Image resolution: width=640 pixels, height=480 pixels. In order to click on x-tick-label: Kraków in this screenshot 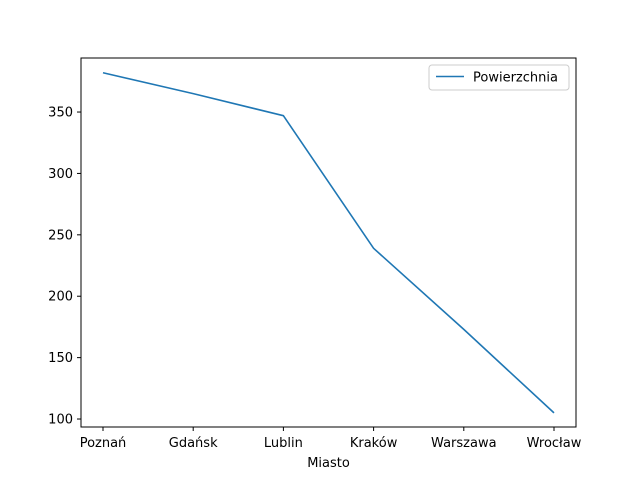, I will do `click(374, 443)`.